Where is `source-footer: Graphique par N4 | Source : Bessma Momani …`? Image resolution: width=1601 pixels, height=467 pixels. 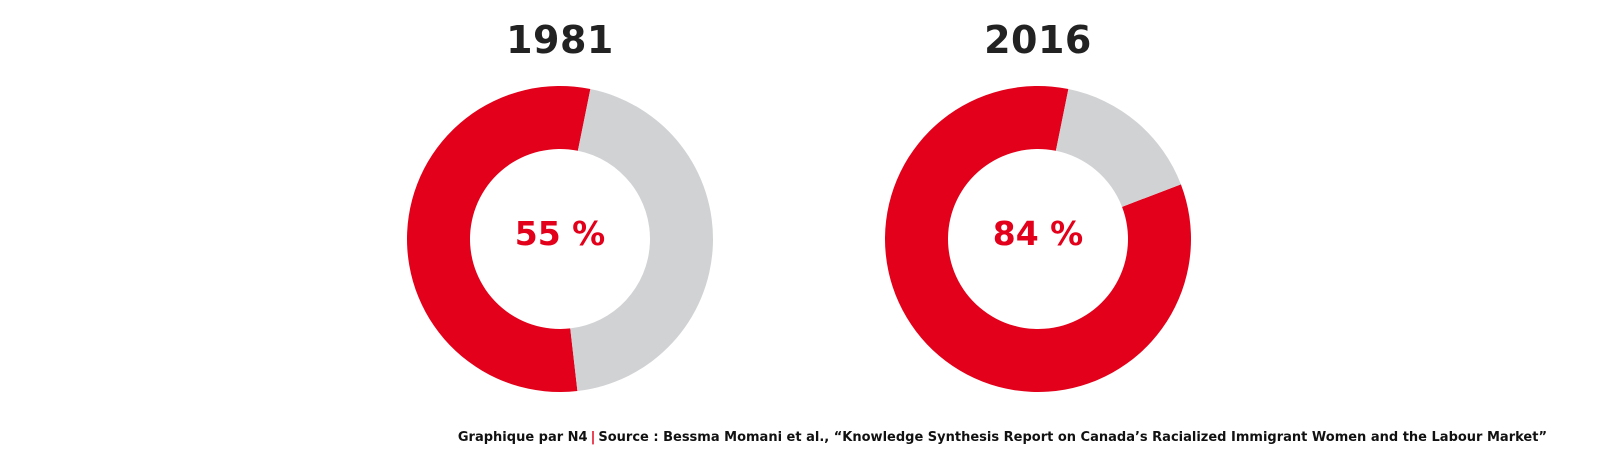
source-footer: Graphique par N4 | Source : Bessma Momani … is located at coordinates (1002, 437).